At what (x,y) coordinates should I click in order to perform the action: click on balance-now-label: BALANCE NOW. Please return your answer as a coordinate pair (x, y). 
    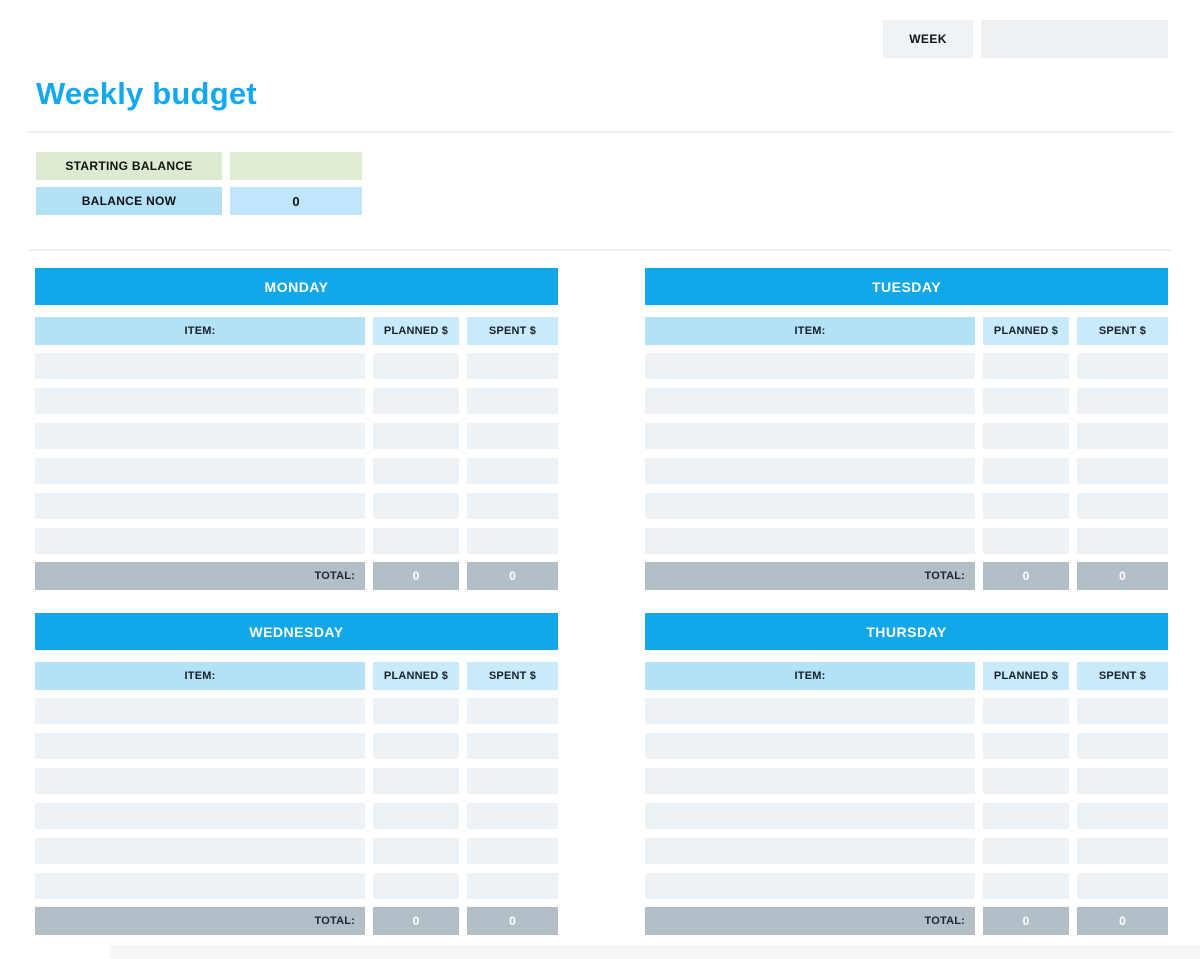
    Looking at the image, I should click on (129, 201).